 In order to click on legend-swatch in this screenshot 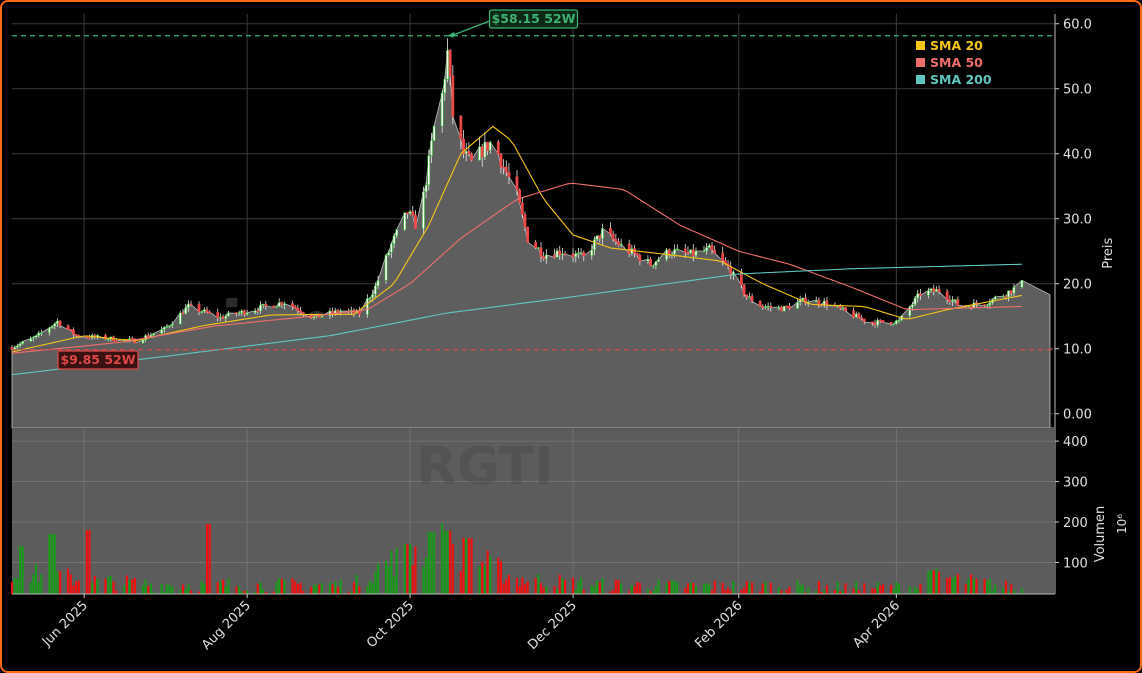, I will do `click(920, 62)`.